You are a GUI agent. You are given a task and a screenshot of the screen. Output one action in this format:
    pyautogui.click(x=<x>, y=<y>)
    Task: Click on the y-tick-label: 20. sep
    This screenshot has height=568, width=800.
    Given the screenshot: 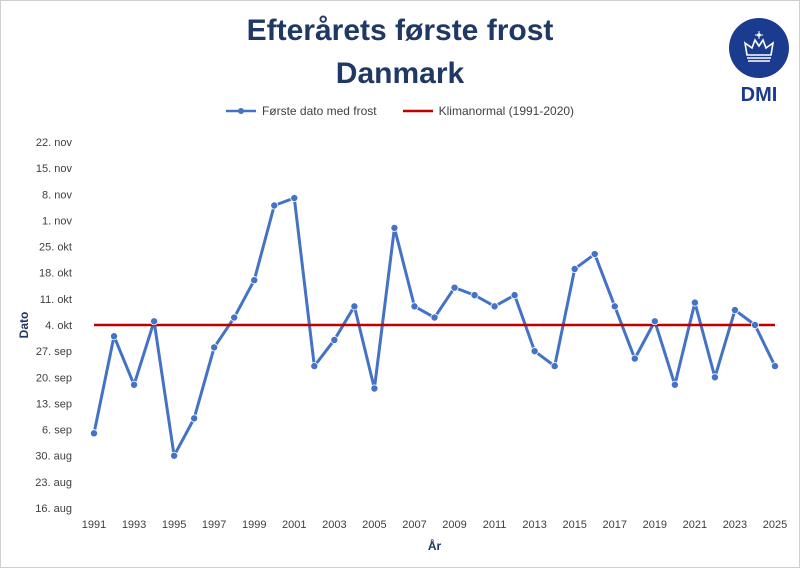 What is the action you would take?
    pyautogui.click(x=54, y=378)
    